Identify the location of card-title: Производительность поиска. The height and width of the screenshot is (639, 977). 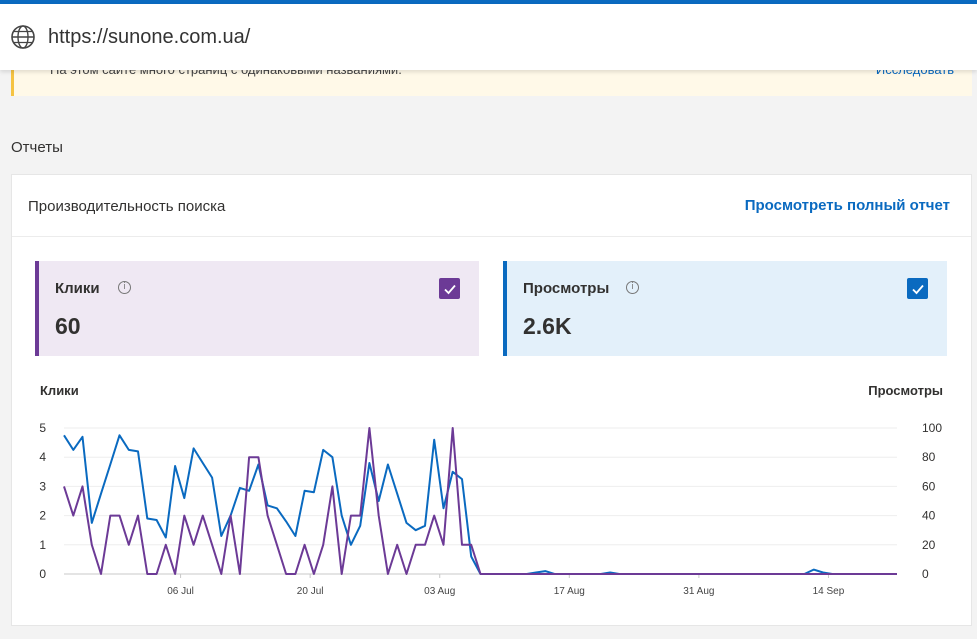
(127, 206).